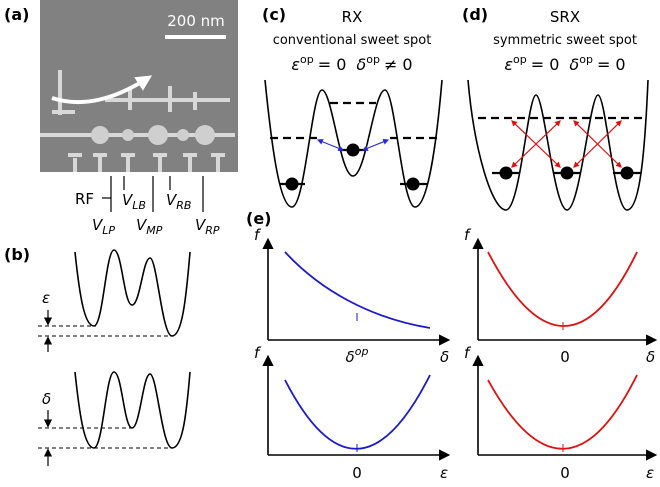 The image size is (660, 487). I want to click on condition: εop = 0 δop ≠ 0, so click(351, 63).